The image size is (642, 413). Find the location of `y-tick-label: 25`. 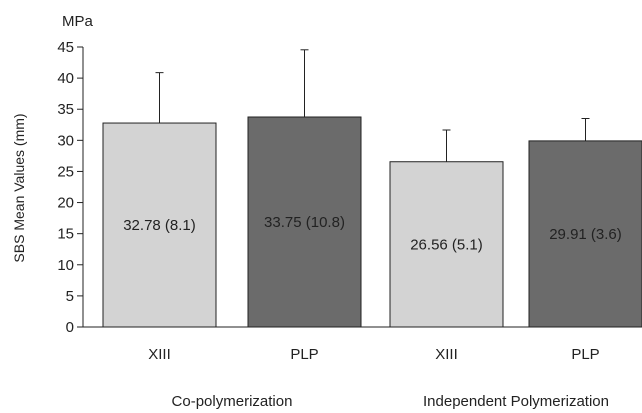

y-tick-label: 25 is located at coordinates (65, 171).